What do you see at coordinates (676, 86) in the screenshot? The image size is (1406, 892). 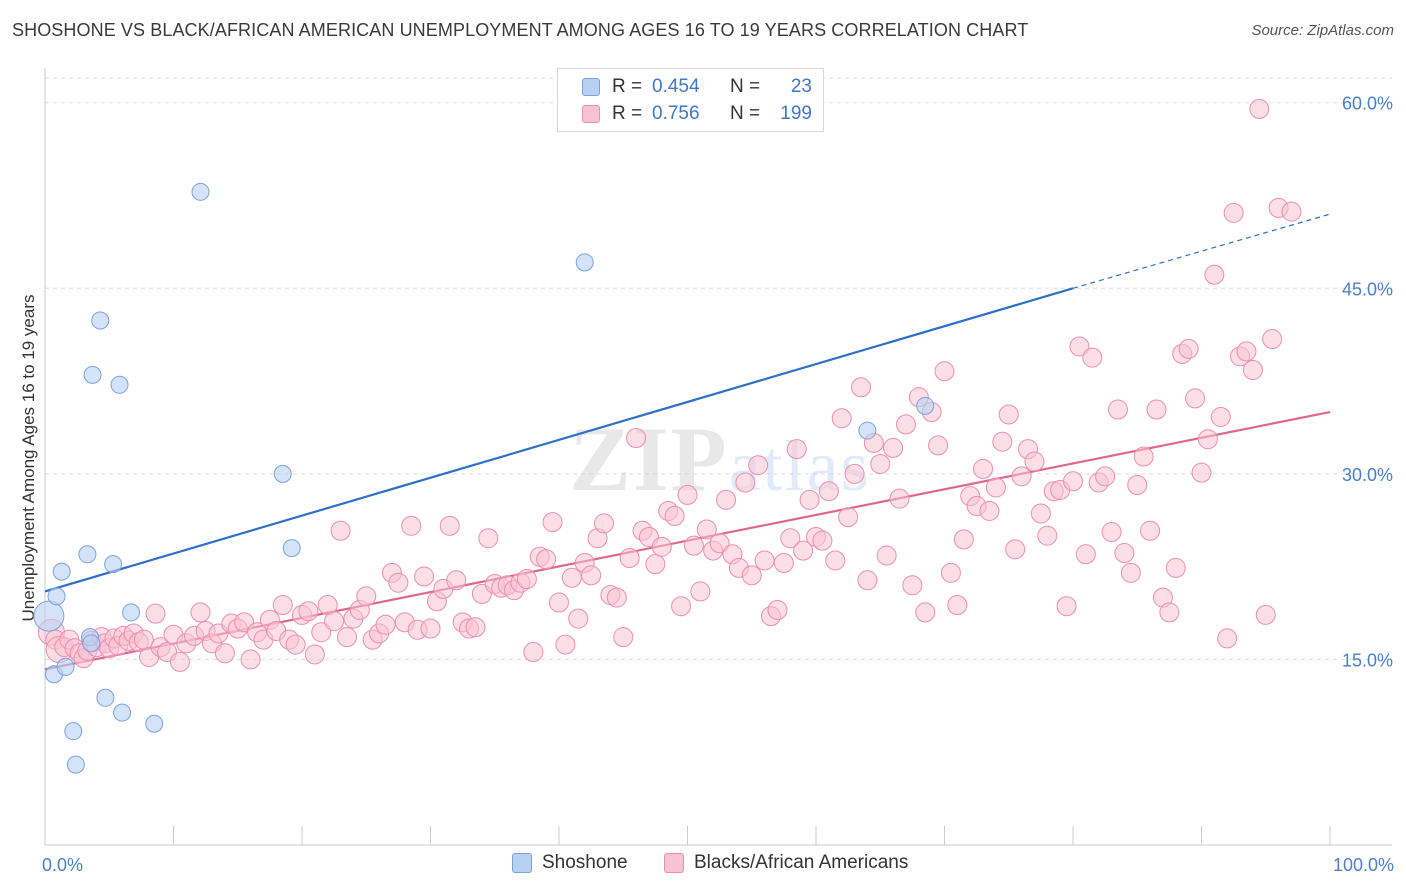 I see `r-value: 0.454` at bounding box center [676, 86].